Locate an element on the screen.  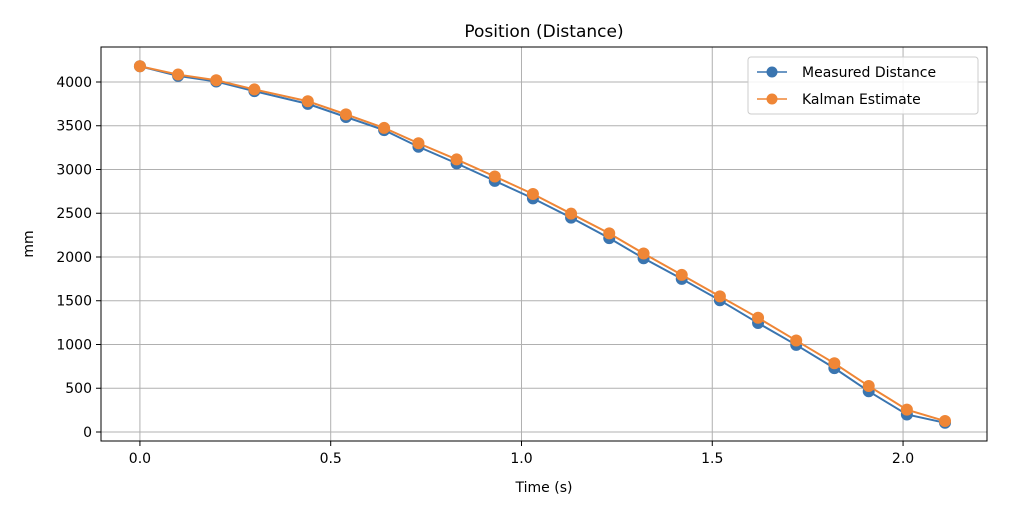
y-tick-label: 0 is located at coordinates (87, 433).